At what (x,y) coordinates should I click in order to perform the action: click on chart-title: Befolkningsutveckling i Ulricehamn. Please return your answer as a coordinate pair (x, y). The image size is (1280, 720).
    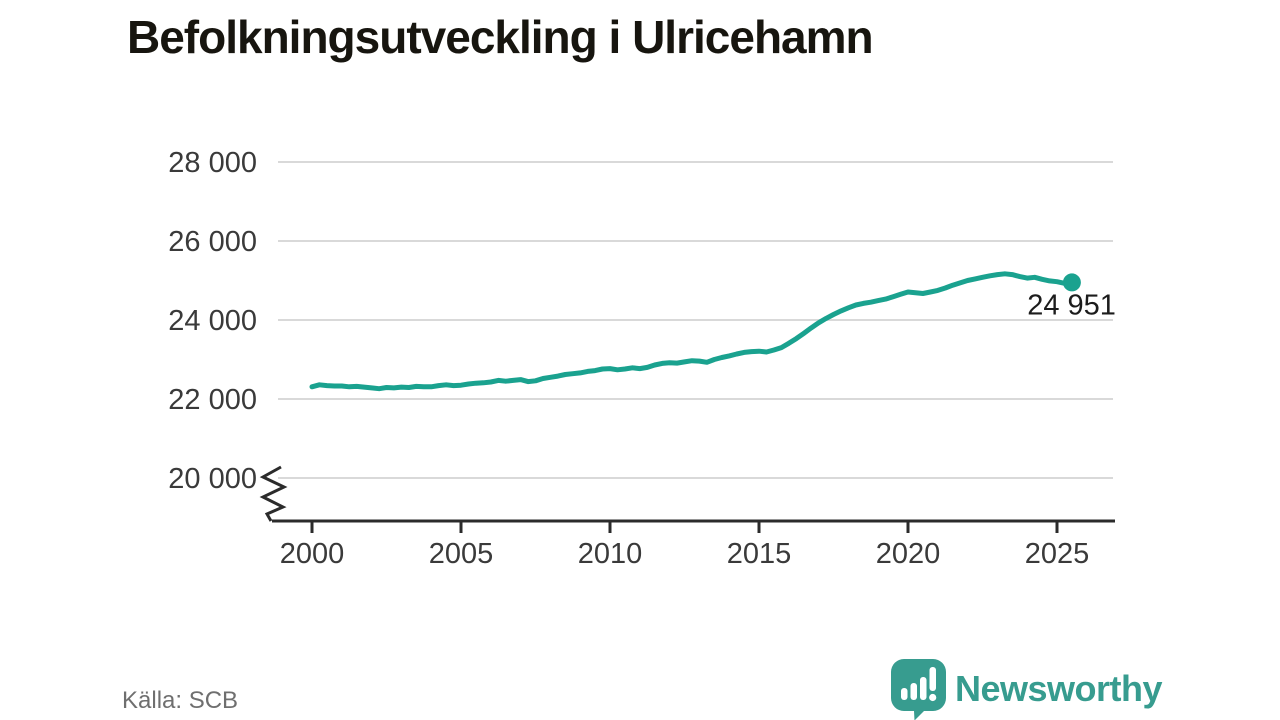
    Looking at the image, I should click on (500, 37).